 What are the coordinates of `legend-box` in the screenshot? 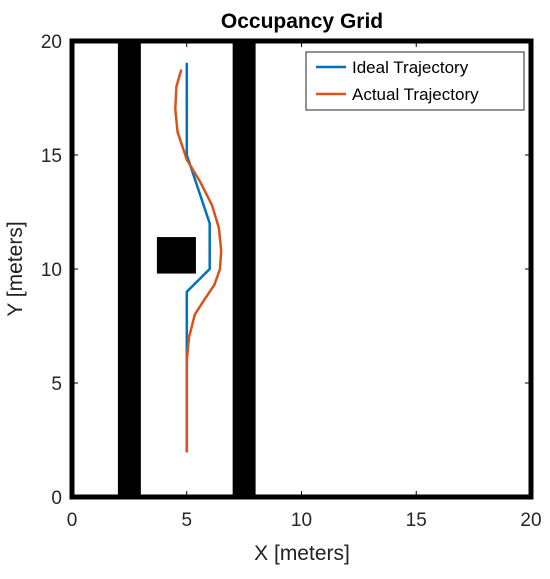 It's located at (415, 81).